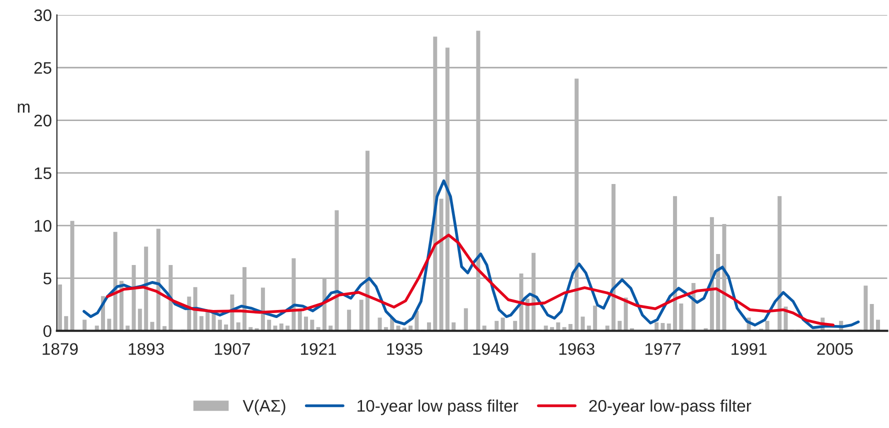  I want to click on y-tick-label: 30, so click(43, 15).